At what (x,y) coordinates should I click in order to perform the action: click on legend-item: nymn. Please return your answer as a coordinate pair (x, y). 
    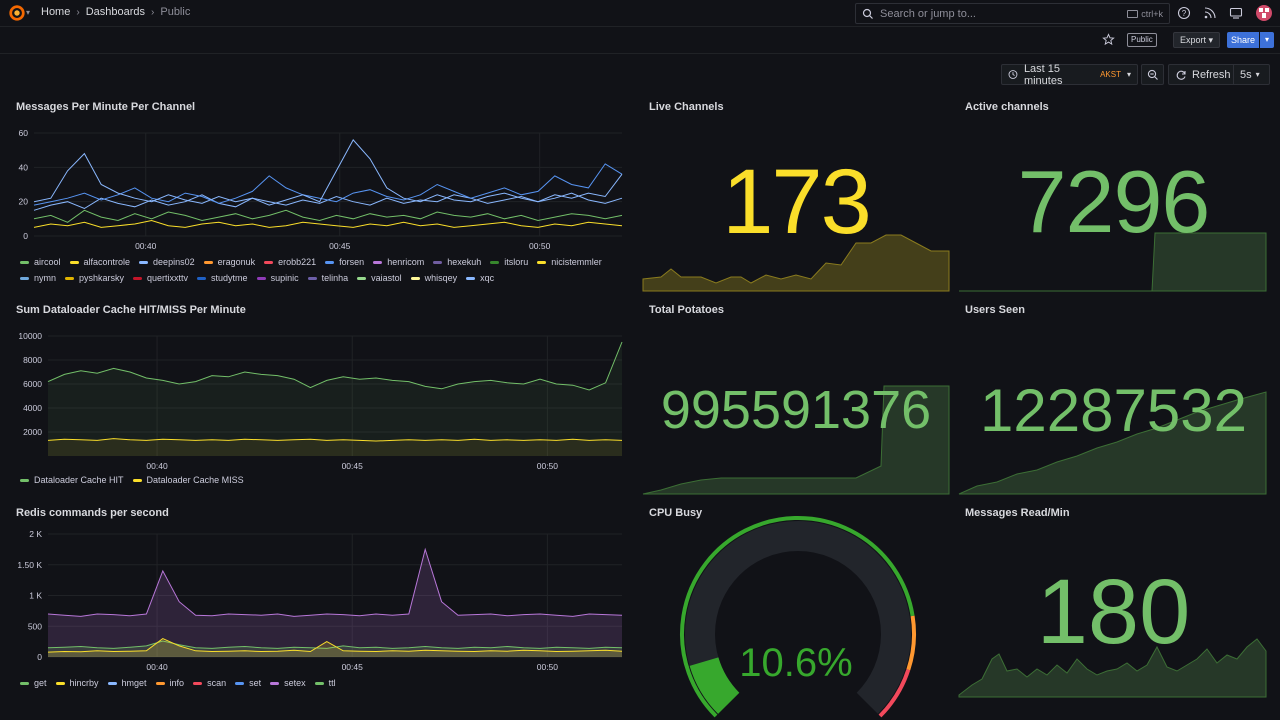
    Looking at the image, I should click on (38, 278).